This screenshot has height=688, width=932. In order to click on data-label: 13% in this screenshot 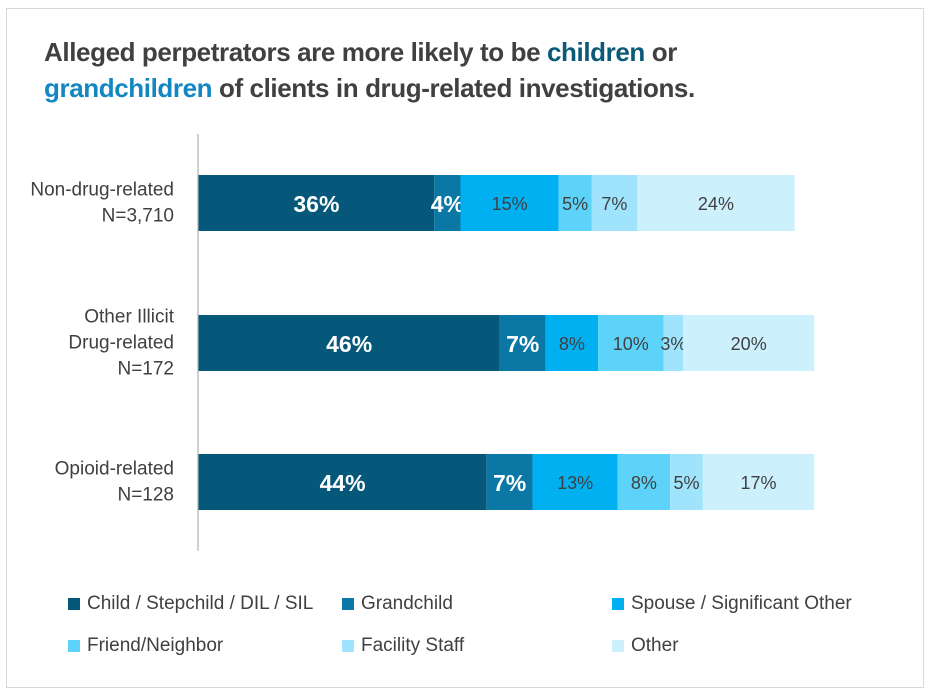, I will do `click(575, 483)`.